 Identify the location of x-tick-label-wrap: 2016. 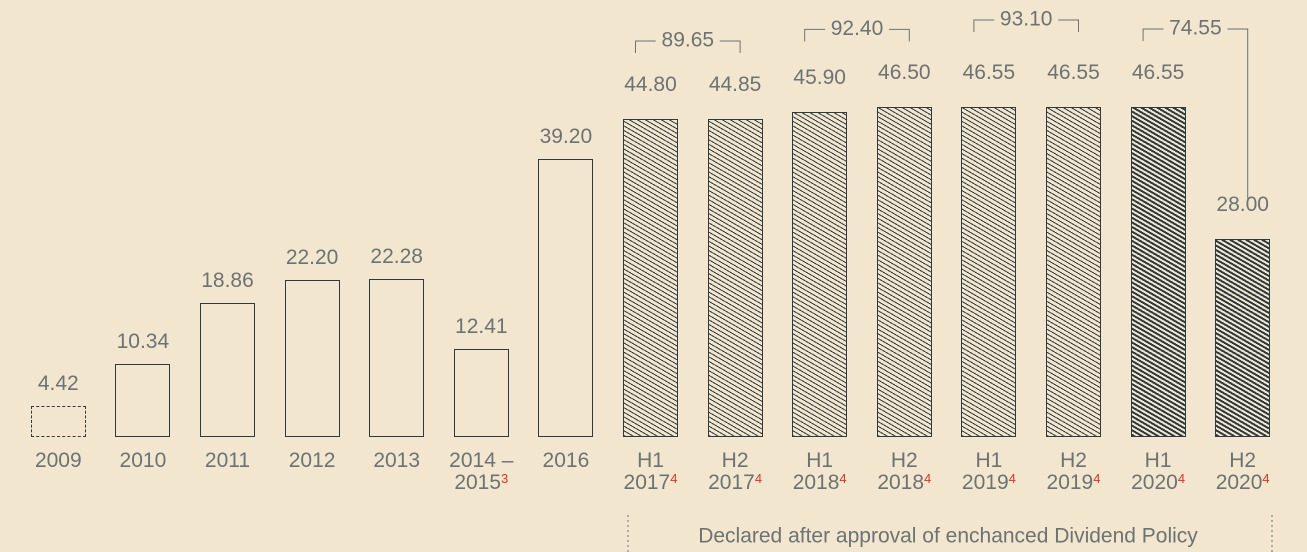
(566, 461).